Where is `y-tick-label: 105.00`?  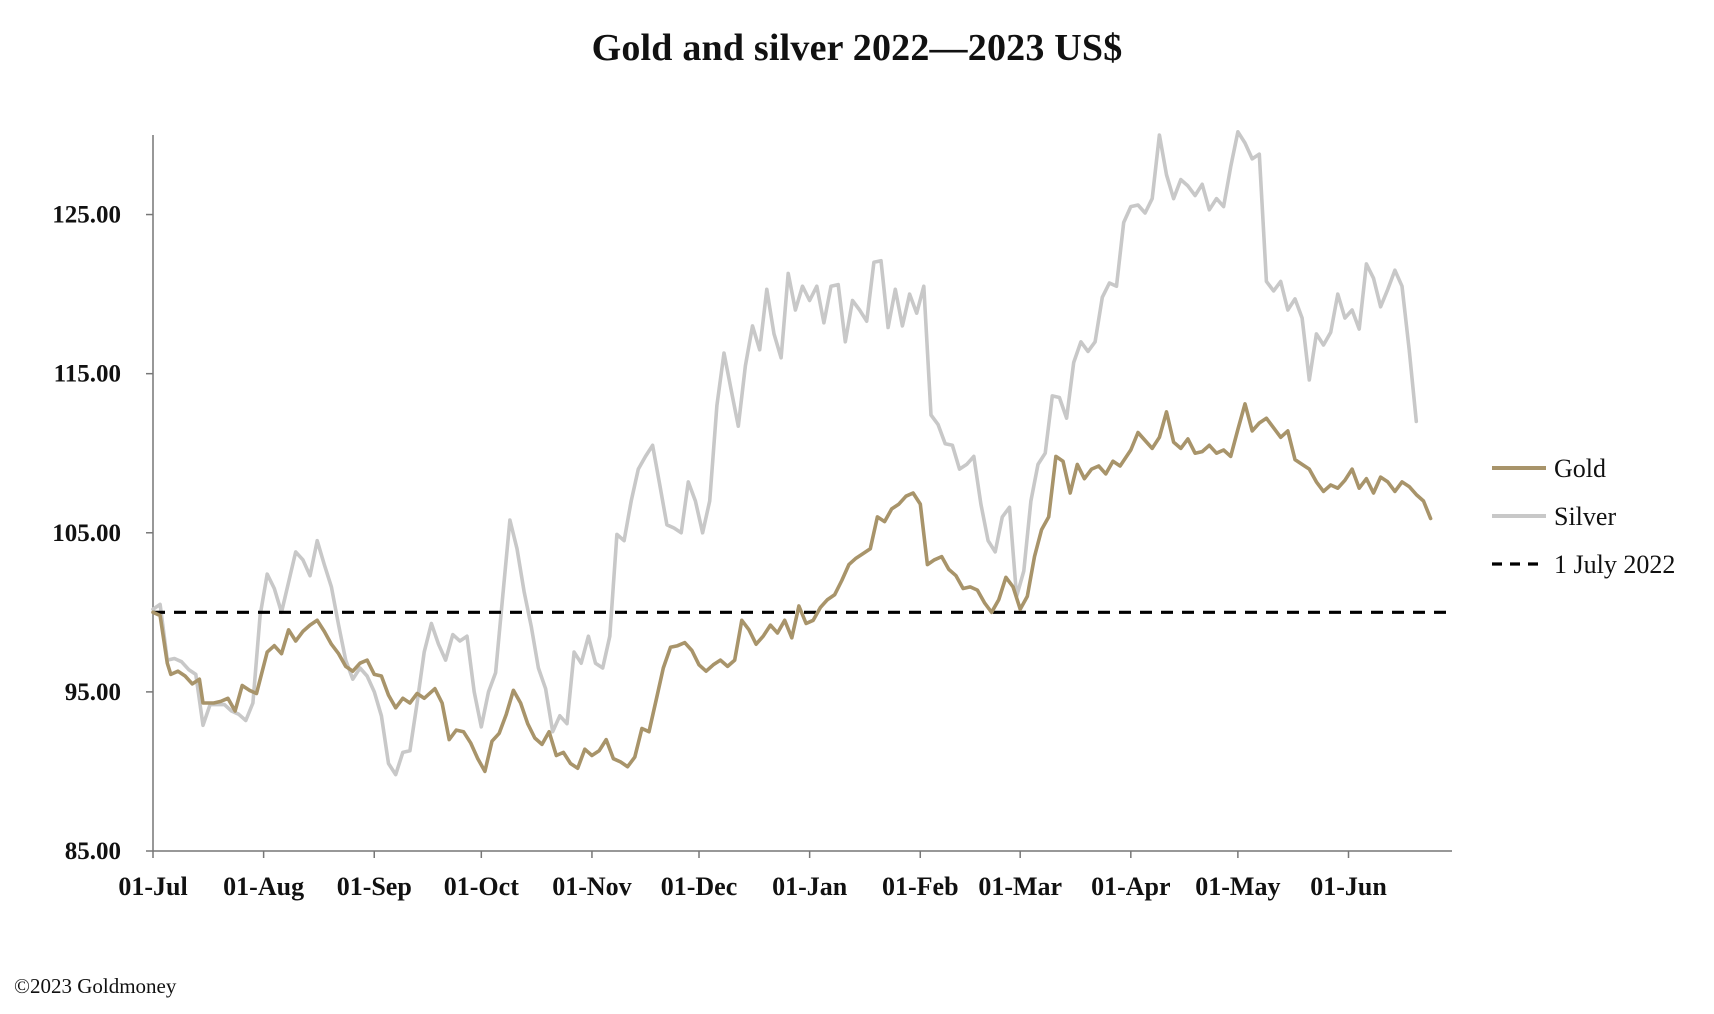
y-tick-label: 105.00 is located at coordinates (86, 533).